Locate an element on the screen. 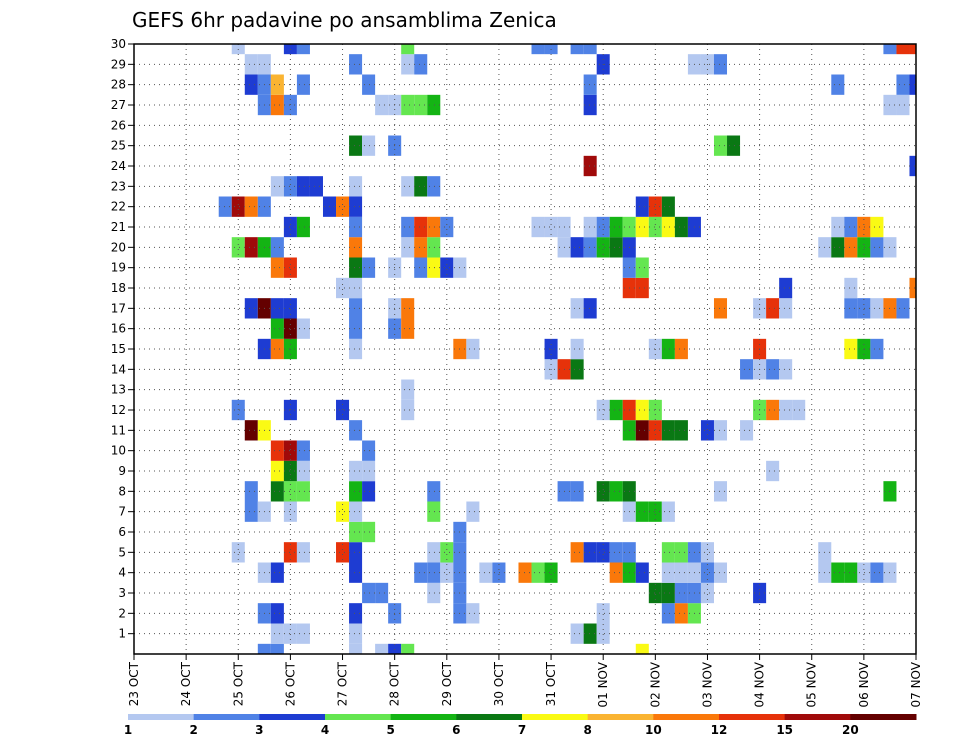  colorbar-label: 6 is located at coordinates (456, 730).